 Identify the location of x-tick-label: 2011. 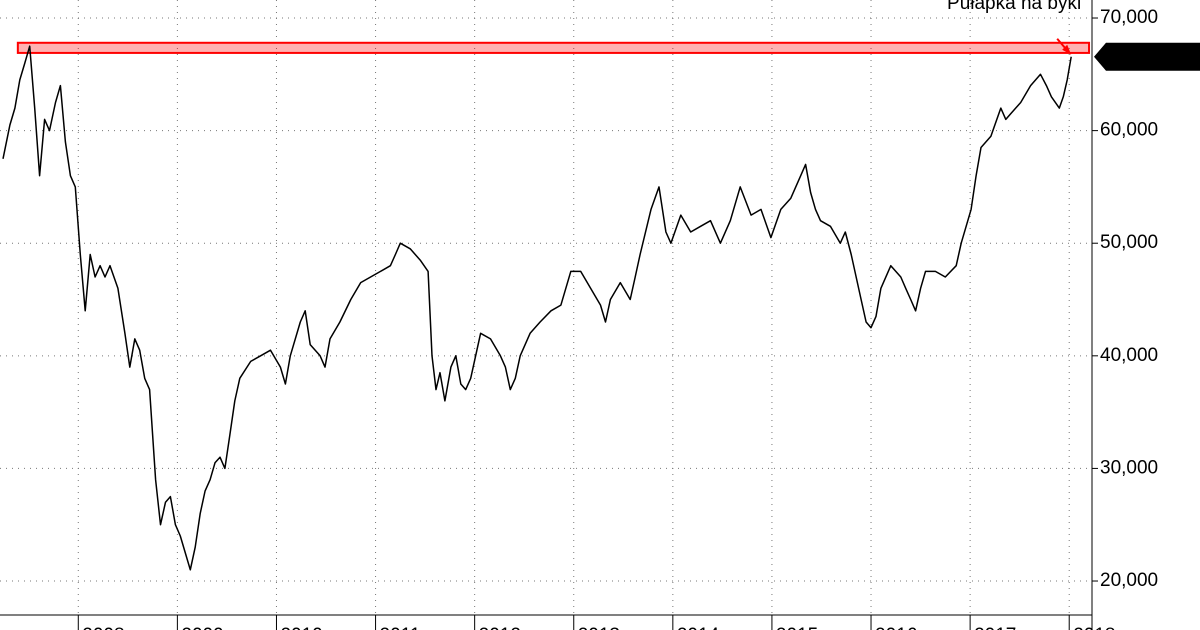
(400, 627).